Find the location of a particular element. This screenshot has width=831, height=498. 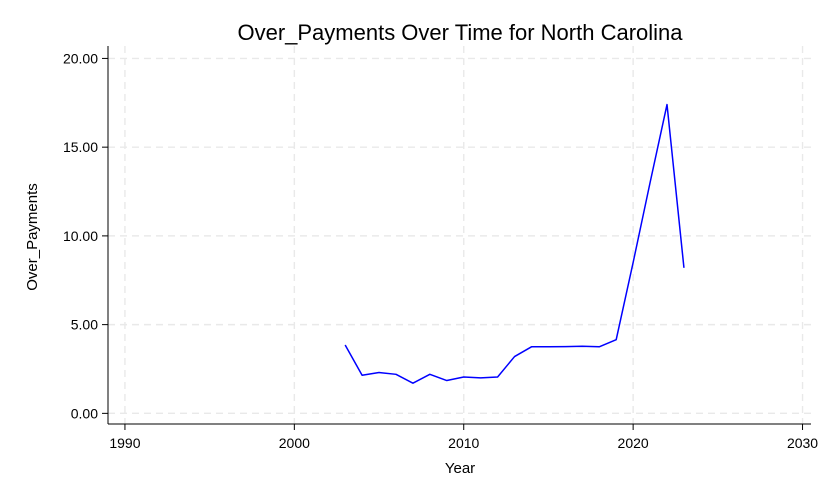

x-tick-label: 2030 is located at coordinates (802, 443).